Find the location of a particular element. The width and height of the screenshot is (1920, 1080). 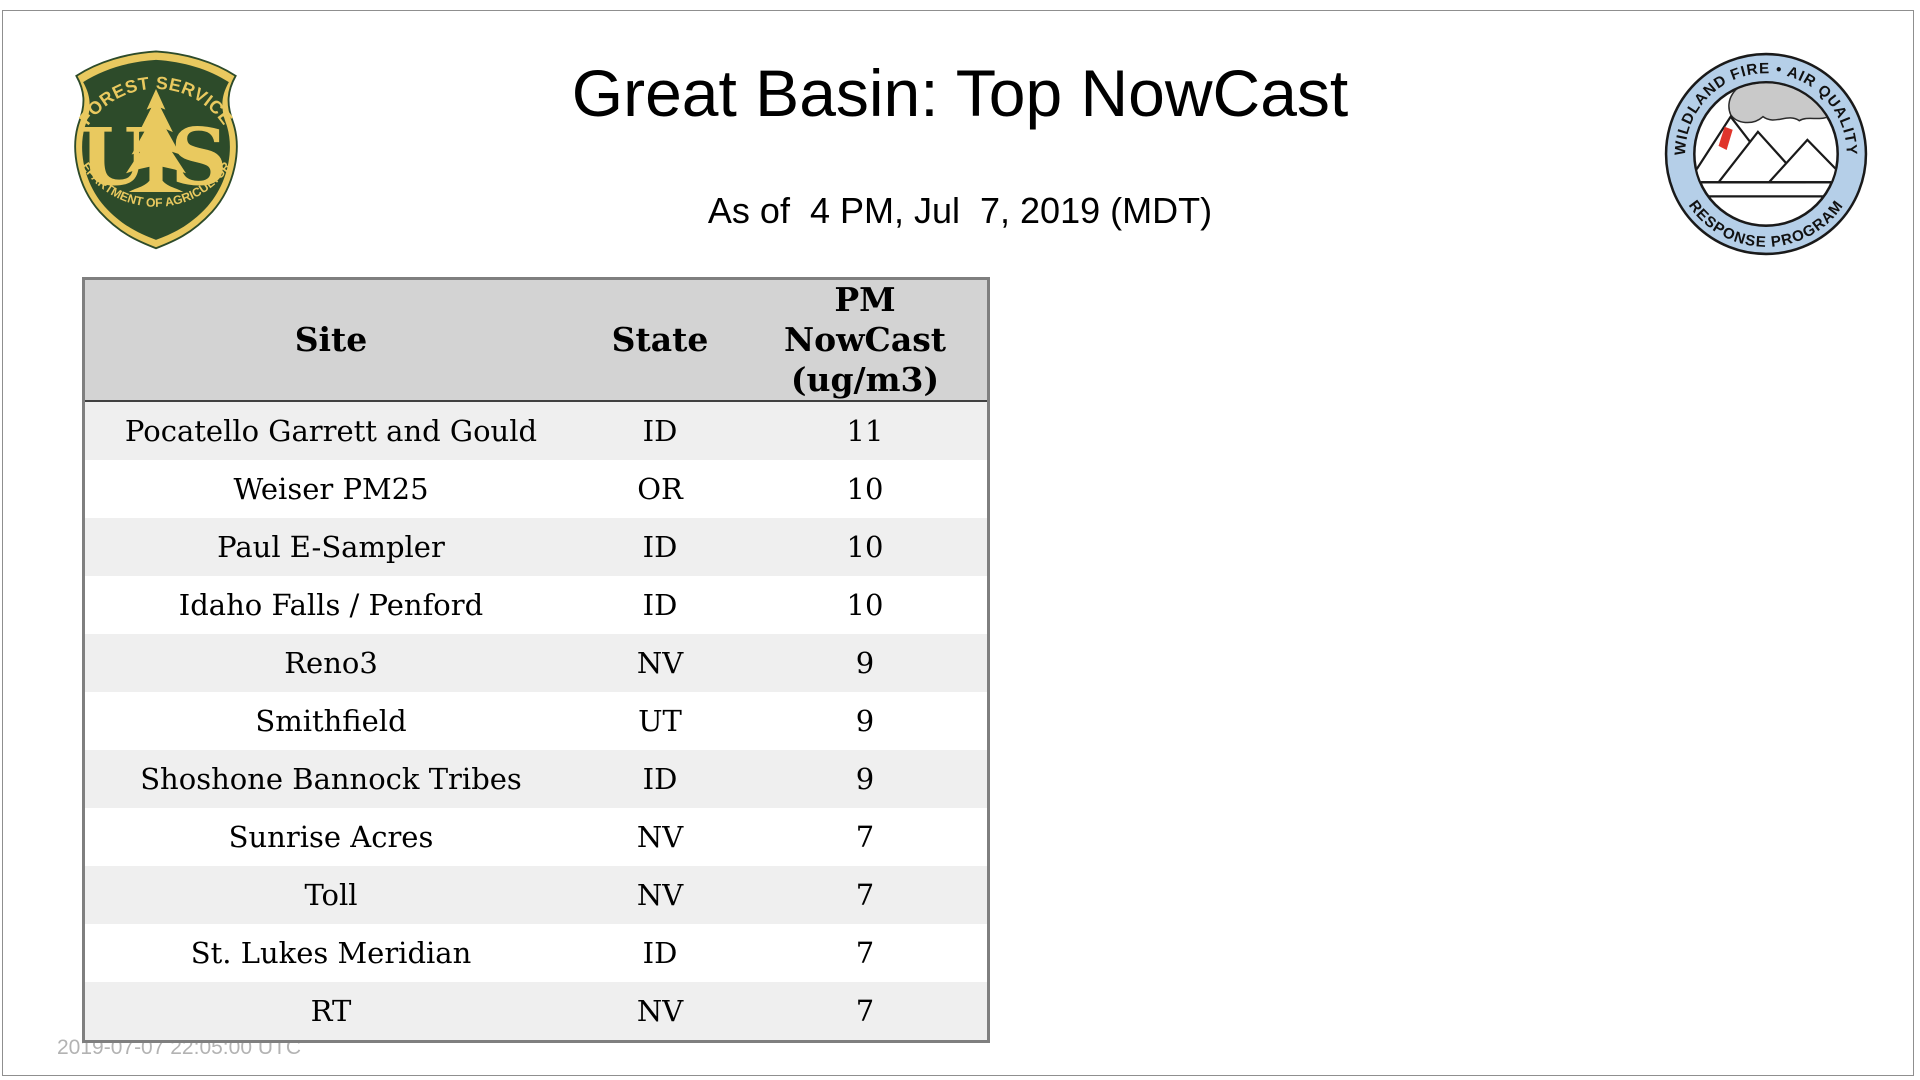

pine-tree-icon is located at coordinates (156, 140).